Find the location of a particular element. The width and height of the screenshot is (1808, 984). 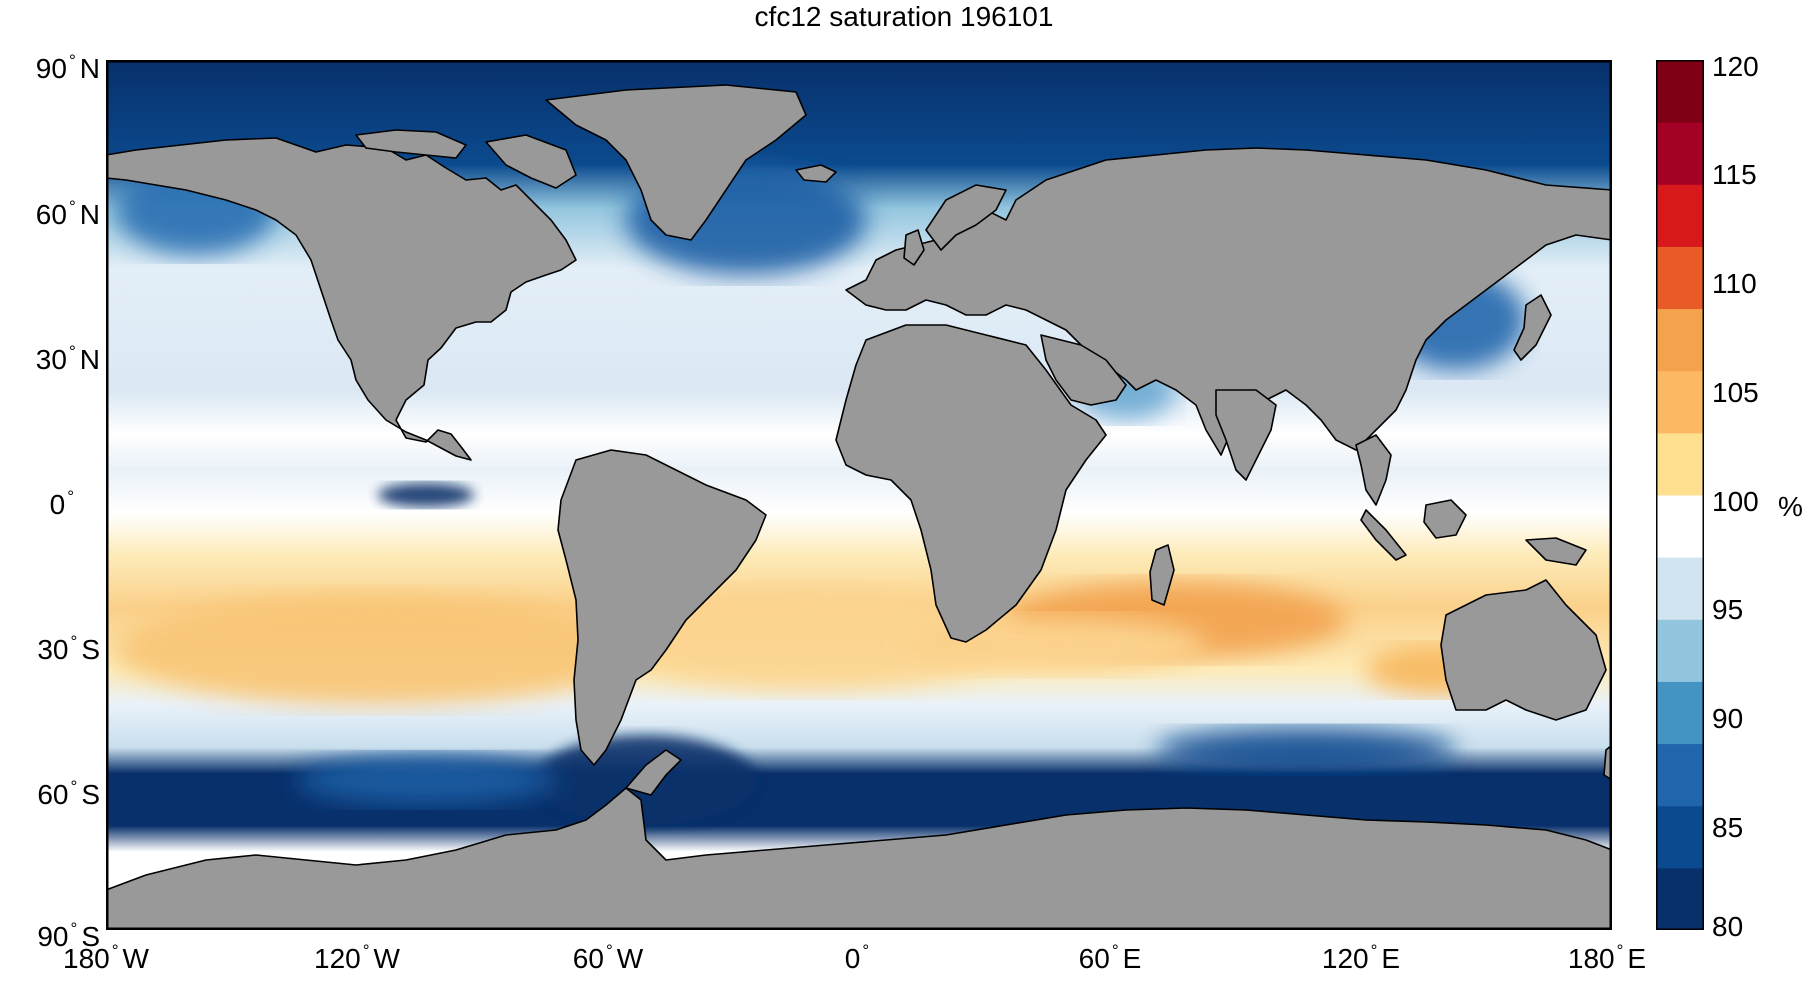

south-atlantic-warm is located at coordinates (806, 640).